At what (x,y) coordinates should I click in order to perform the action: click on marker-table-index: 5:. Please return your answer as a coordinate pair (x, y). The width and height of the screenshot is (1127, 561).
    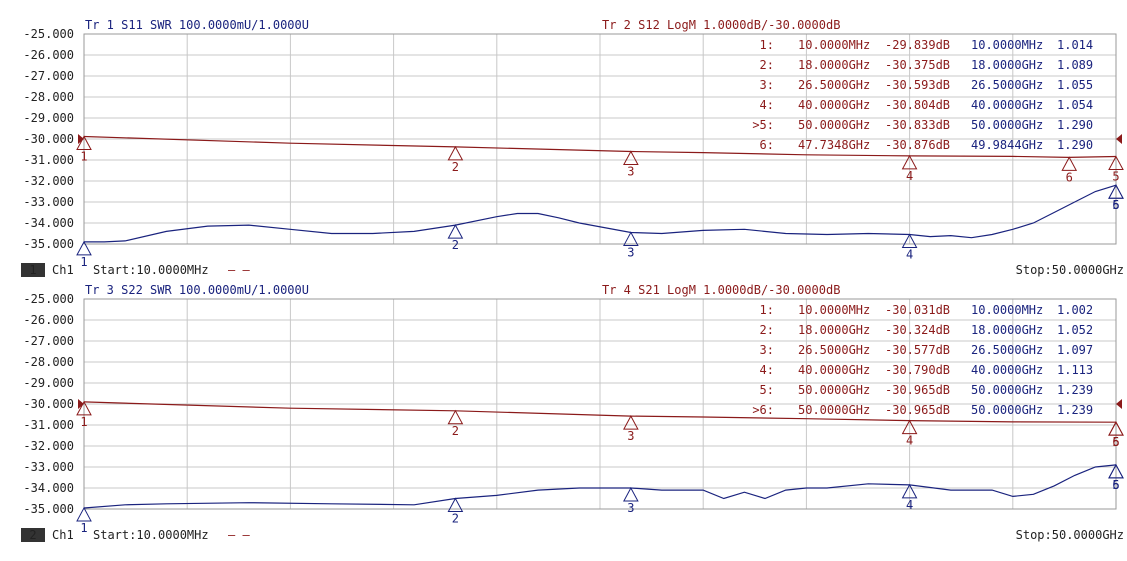
    Looking at the image, I should click on (767, 390).